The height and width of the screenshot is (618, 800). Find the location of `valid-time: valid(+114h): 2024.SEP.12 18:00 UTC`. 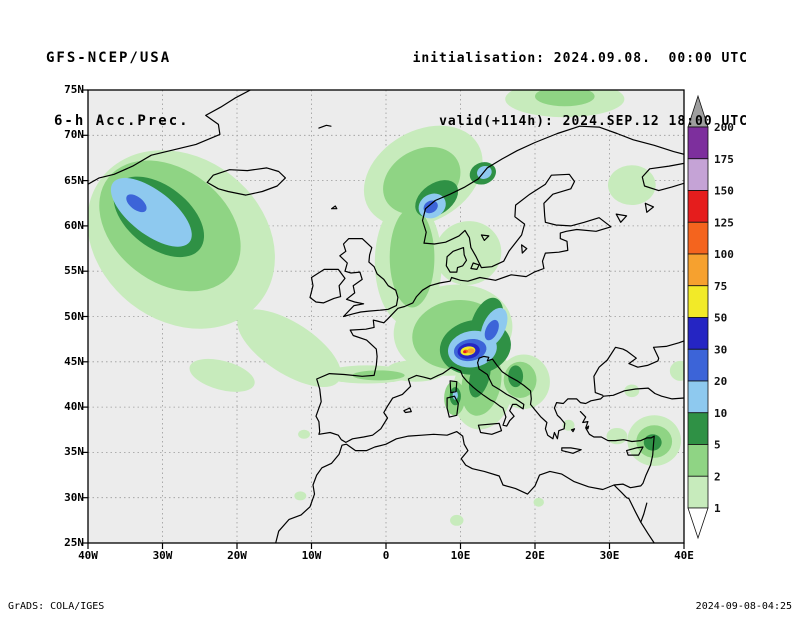

valid-time: valid(+114h): 2024.SEP.12 18:00 UTC is located at coordinates (593, 121).